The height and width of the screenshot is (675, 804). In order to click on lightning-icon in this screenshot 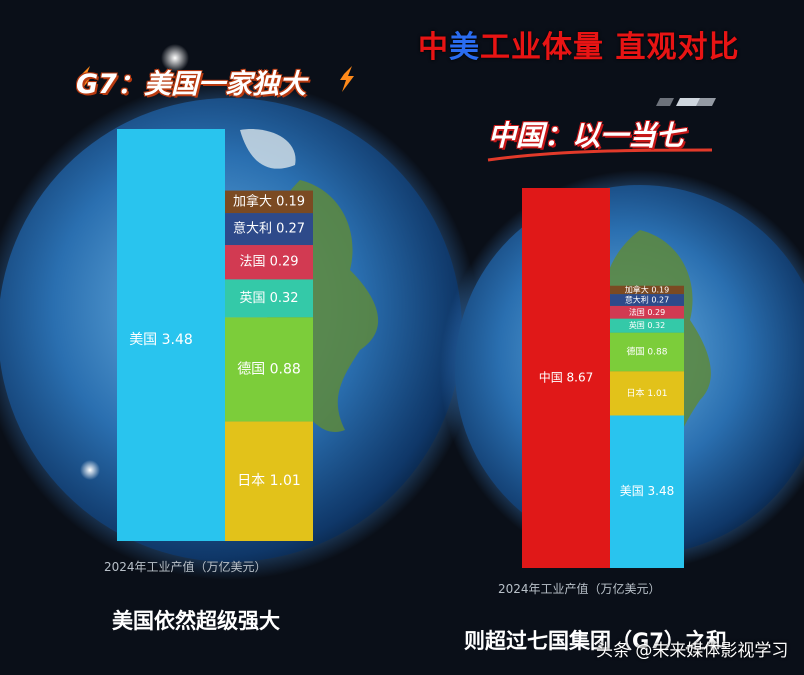, I will do `click(216, 79)`.